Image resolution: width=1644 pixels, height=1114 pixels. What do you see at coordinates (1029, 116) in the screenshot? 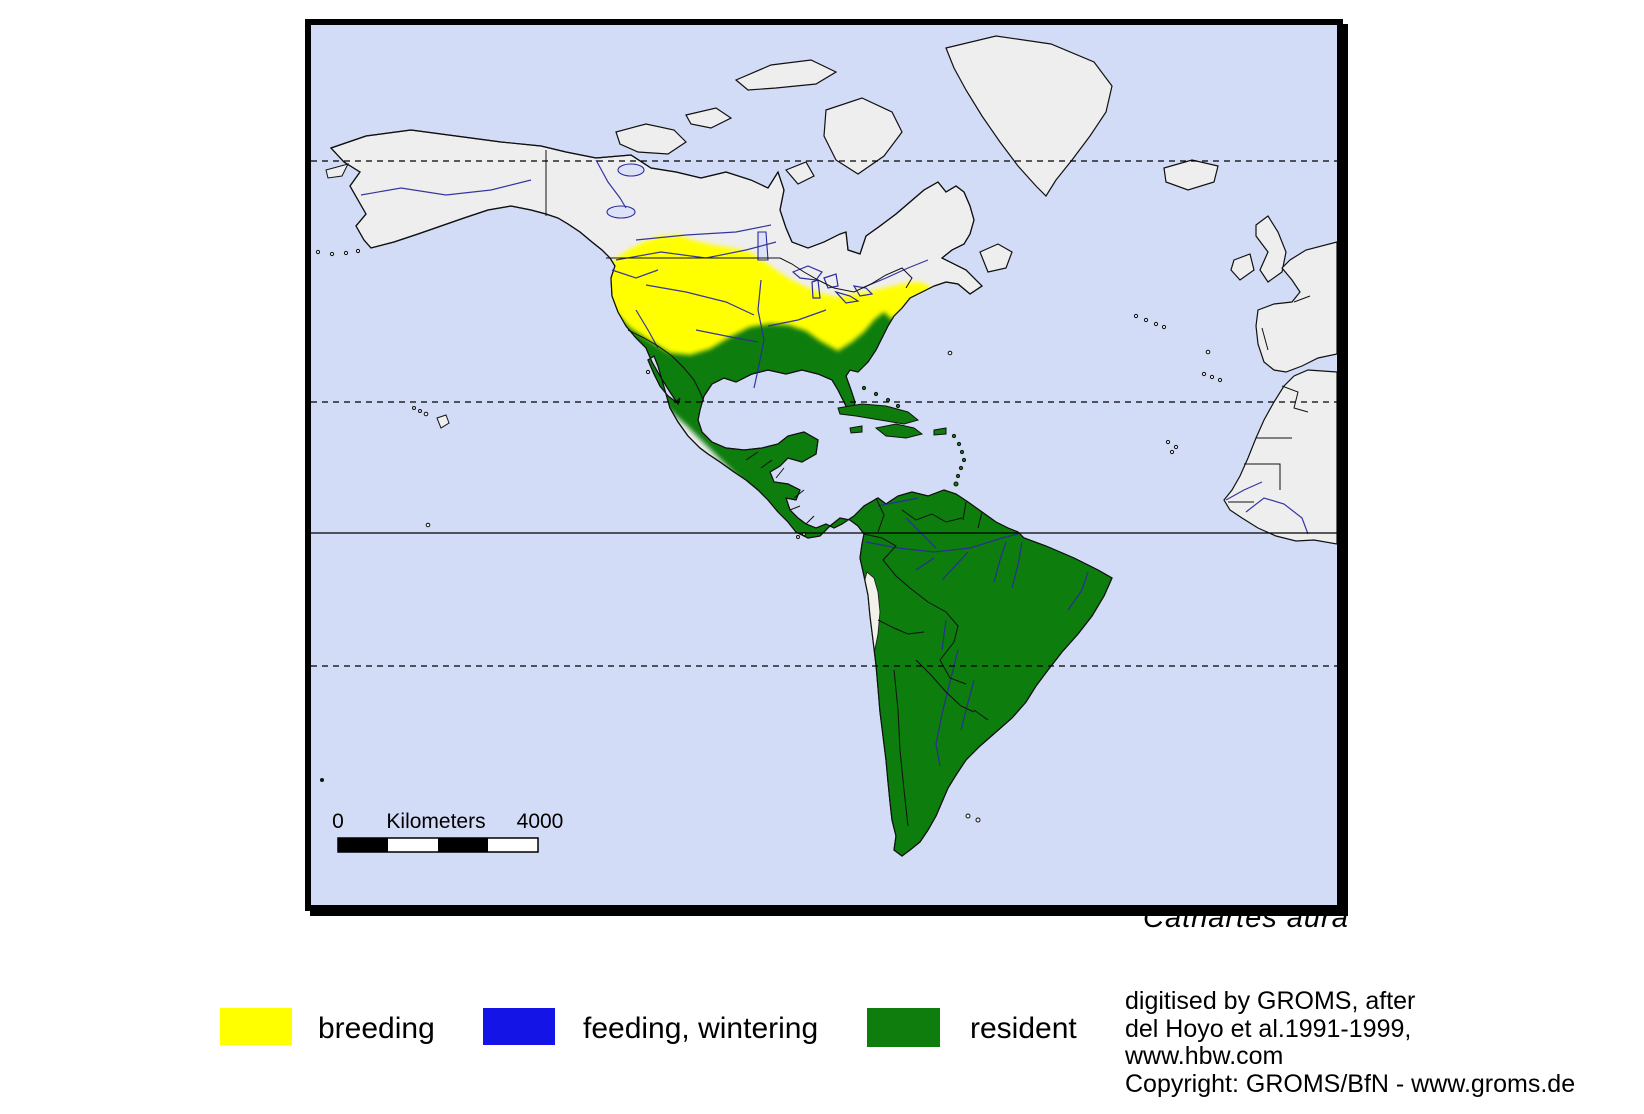
I see `greenland-landmass` at bounding box center [1029, 116].